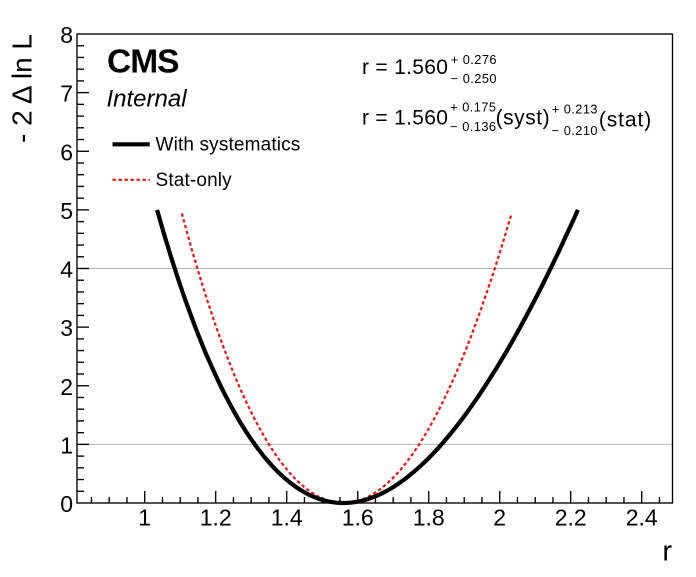 The height and width of the screenshot is (577, 696). What do you see at coordinates (22, 88) in the screenshot?
I see `svg-text: - 2 Δ ln L` at bounding box center [22, 88].